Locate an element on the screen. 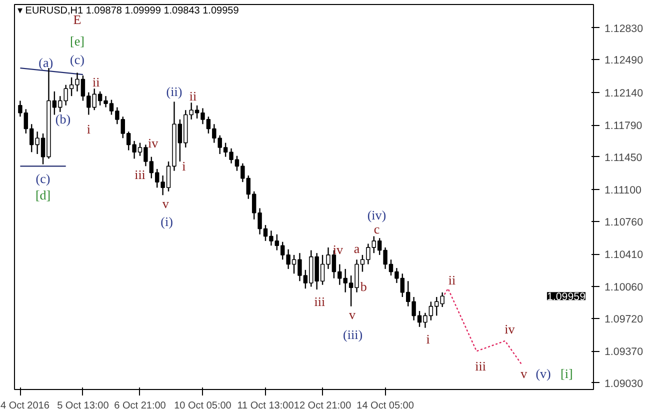  y-tick-label: 1.12490 is located at coordinates (624, 60).